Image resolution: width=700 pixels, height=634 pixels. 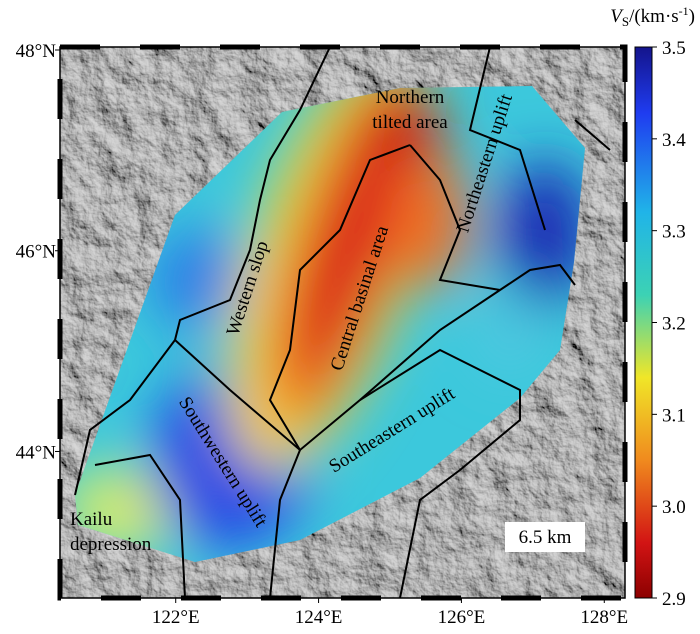 I want to click on region-label: Northern tilted area, so click(x=410, y=110).